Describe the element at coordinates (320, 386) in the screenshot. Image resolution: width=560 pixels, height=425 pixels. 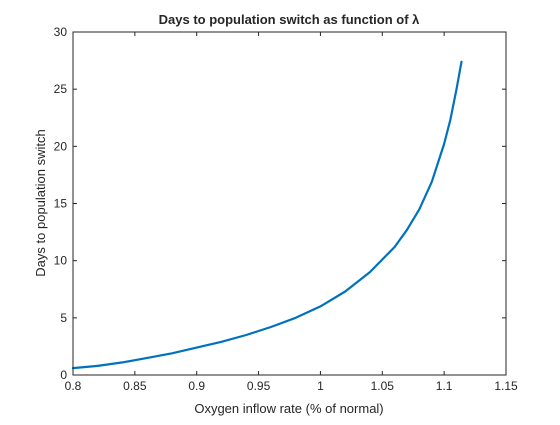
I see `x-tick-label: 1` at that location.